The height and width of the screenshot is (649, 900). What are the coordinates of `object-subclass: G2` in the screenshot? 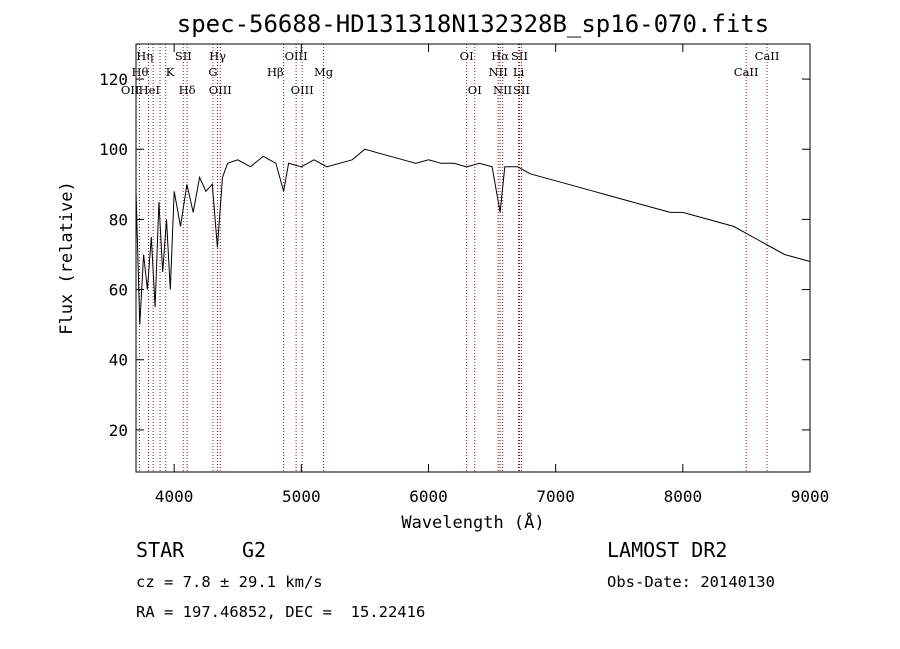 It's located at (254, 550).